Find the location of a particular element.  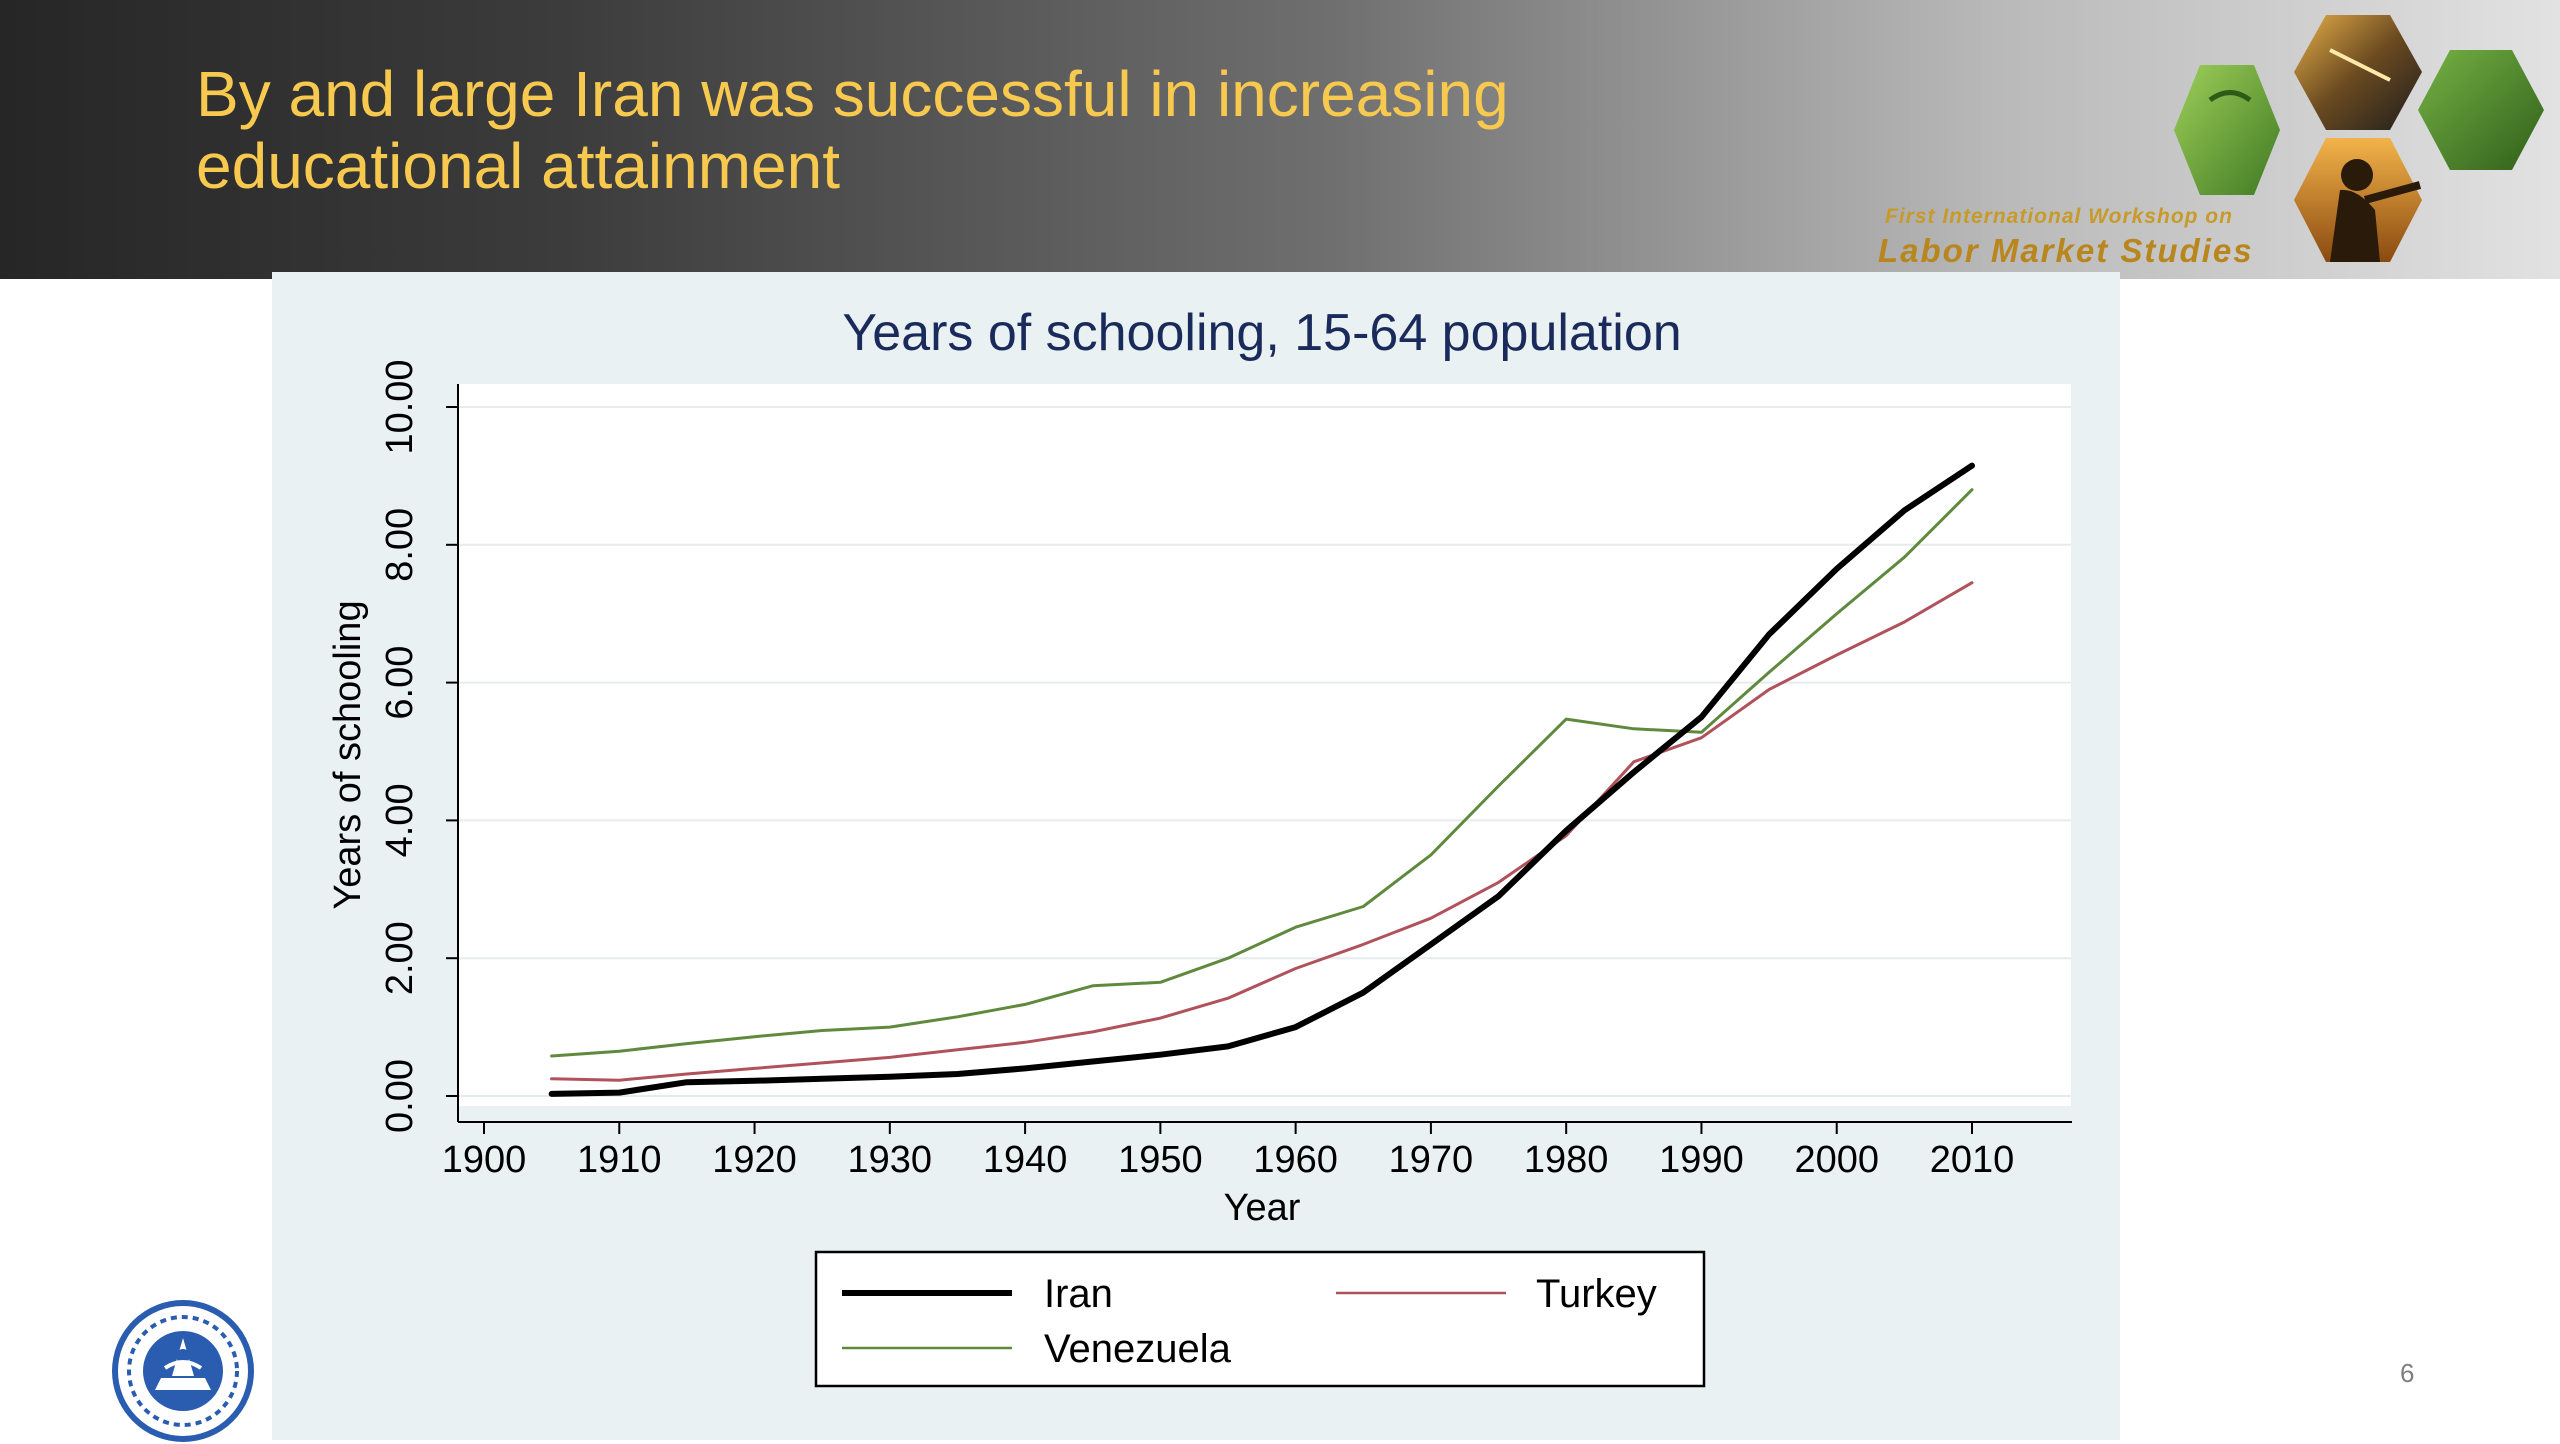

y-tick-label: 0.00 is located at coordinates (400, 1096).